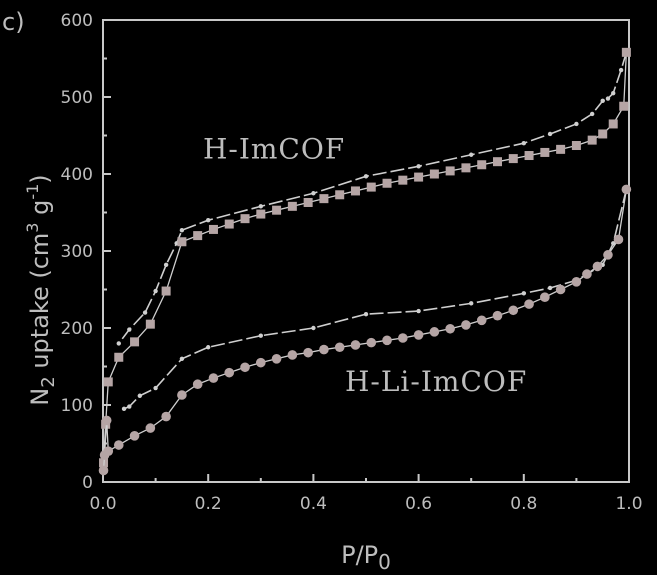  Describe the element at coordinates (77, 21) in the screenshot. I see `y-tick-label: 600` at that location.